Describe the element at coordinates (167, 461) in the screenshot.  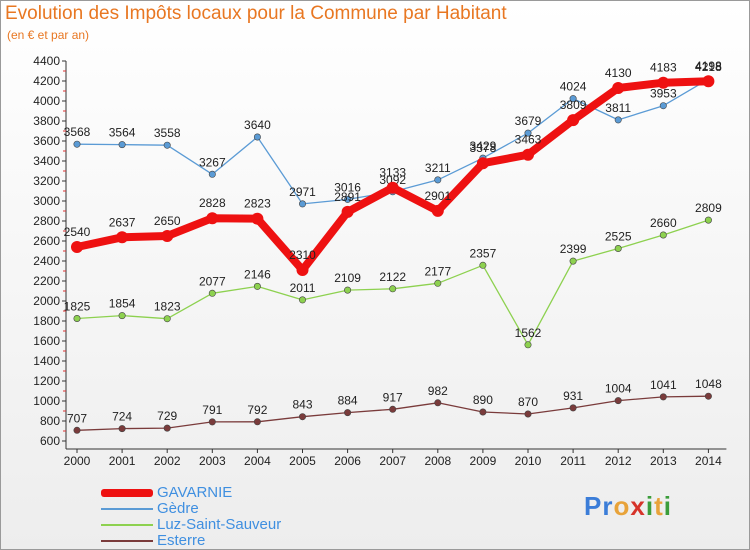
I see `x-tick-label: 2002` at that location.